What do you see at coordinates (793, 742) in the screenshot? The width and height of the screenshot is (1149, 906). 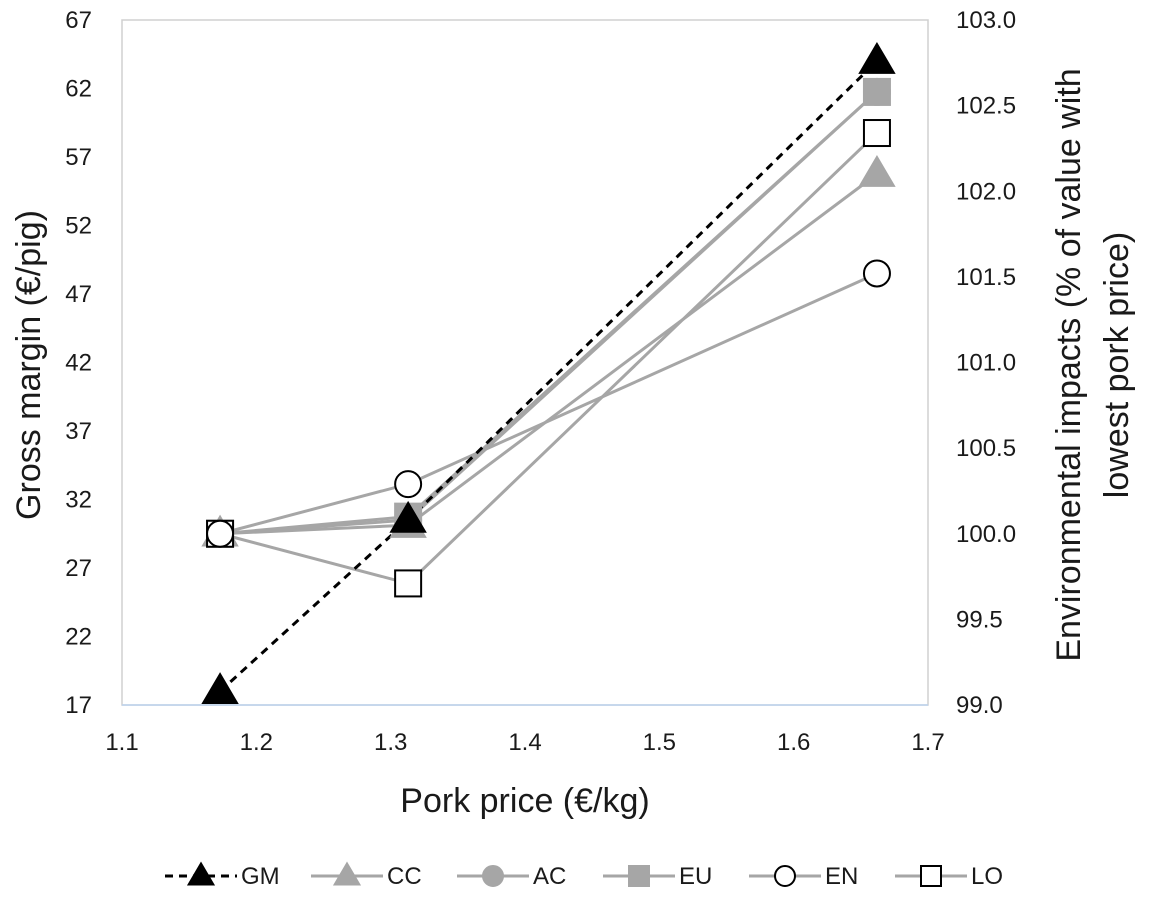 I see `x-tick-label: 1.6` at bounding box center [793, 742].